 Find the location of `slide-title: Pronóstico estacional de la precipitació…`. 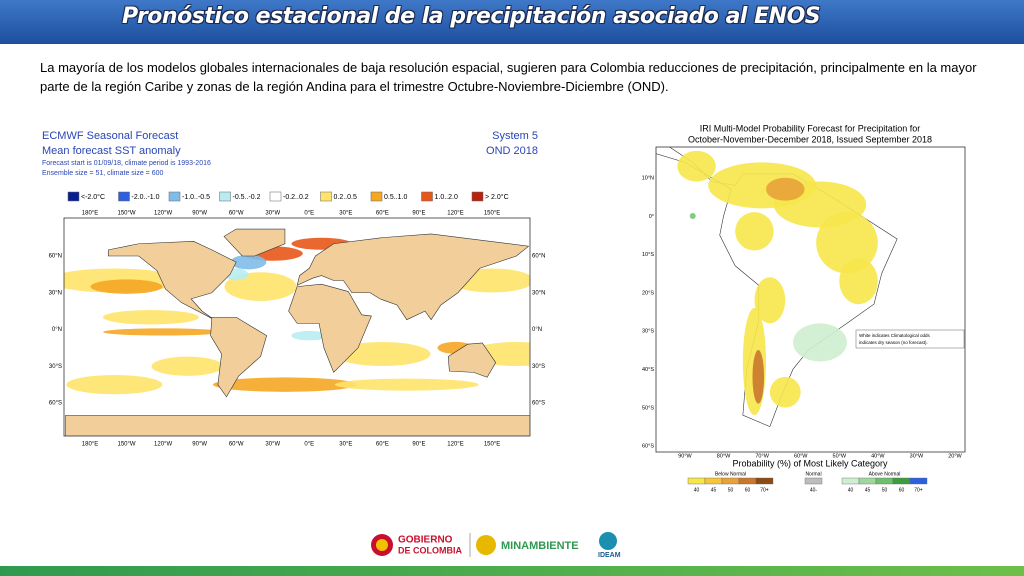

slide-title: Pronóstico estacional de la precipitació… is located at coordinates (471, 16).